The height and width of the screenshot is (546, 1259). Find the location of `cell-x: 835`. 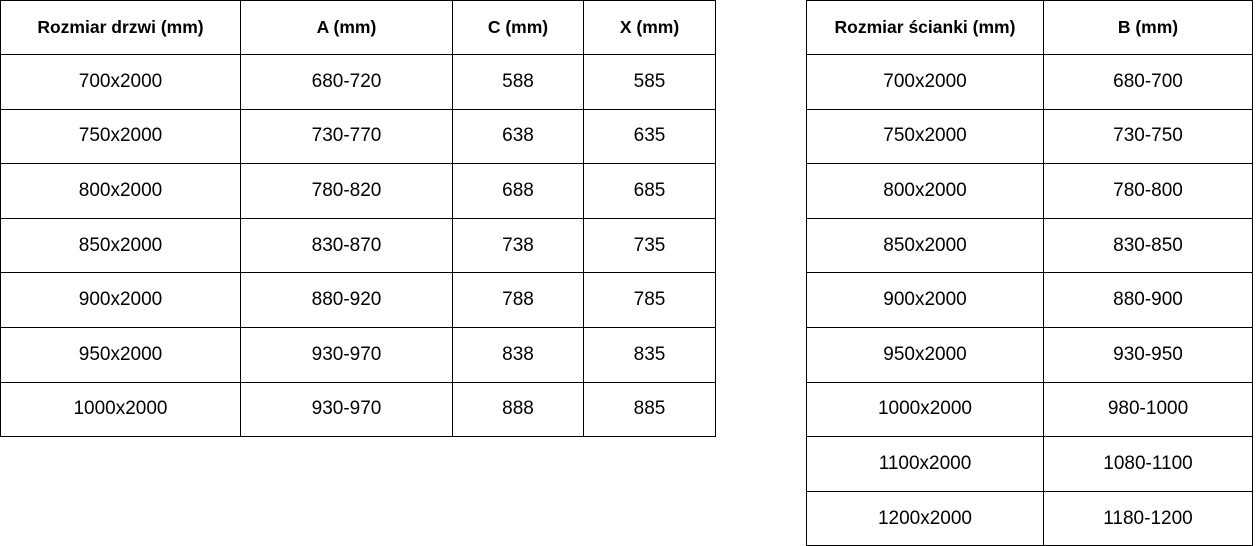

cell-x: 835 is located at coordinates (649, 354).